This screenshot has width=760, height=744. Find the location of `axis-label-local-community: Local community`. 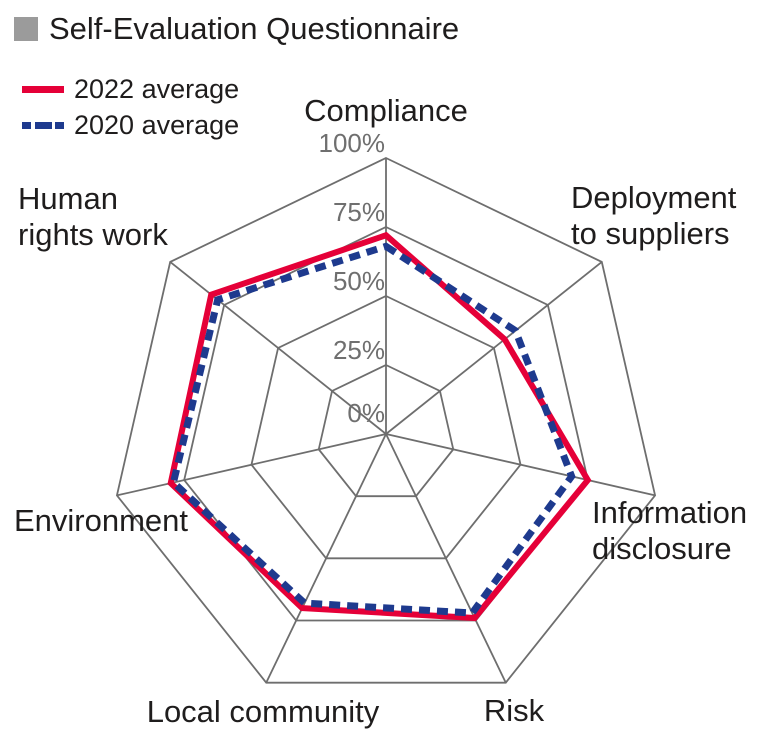

axis-label-local-community: Local community is located at coordinates (263, 711).